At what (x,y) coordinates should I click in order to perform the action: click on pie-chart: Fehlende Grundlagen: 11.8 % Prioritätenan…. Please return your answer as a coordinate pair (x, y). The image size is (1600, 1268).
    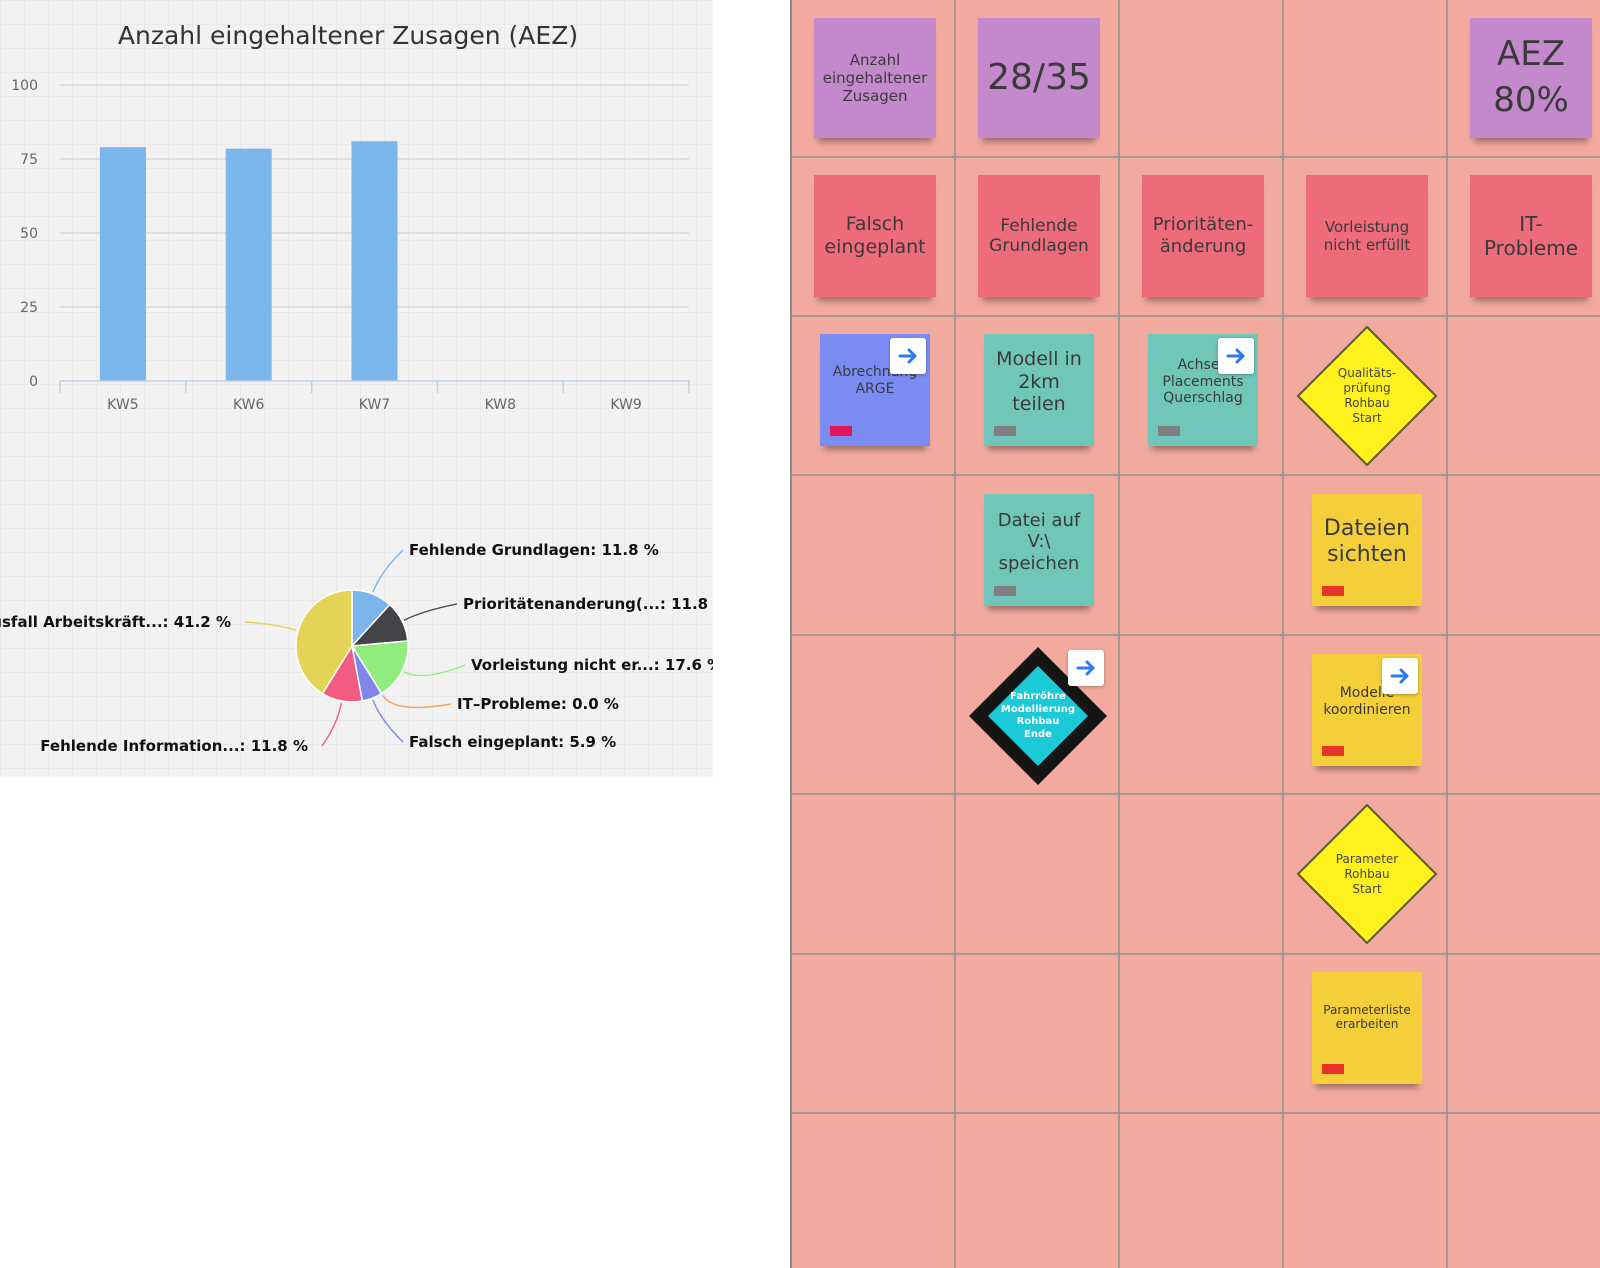
    Looking at the image, I should click on (356, 648).